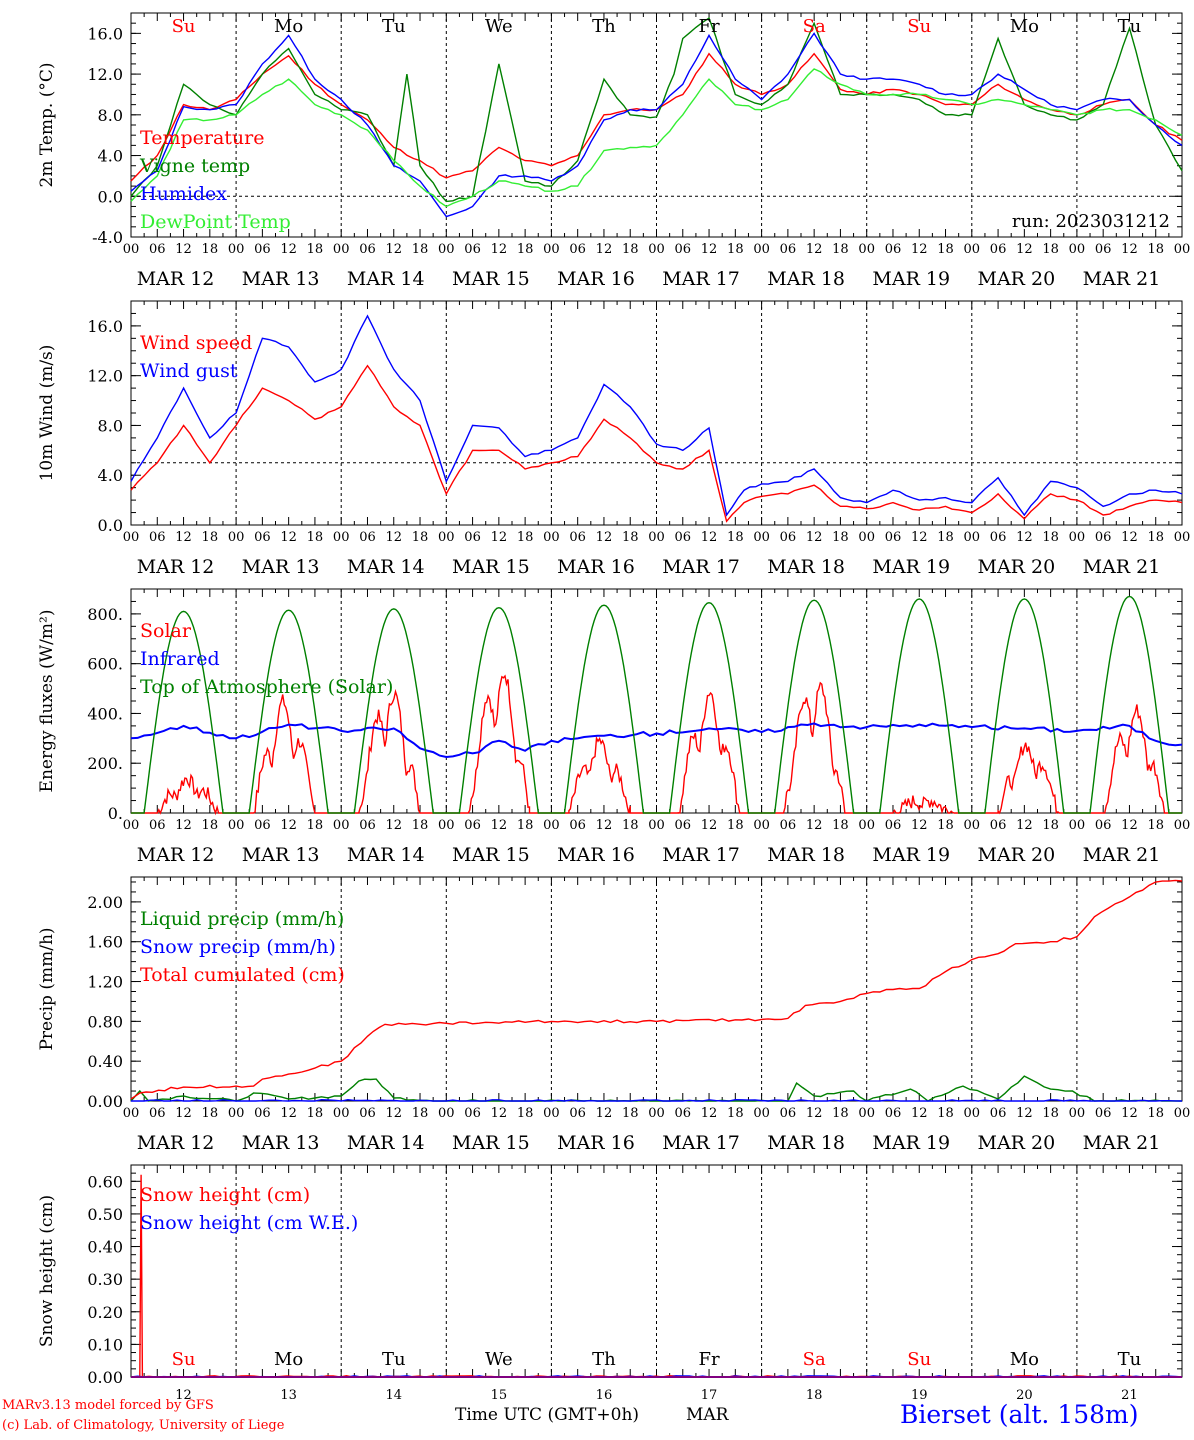 Image resolution: width=1194 pixels, height=1440 pixels. What do you see at coordinates (105, 1101) in the screenshot?
I see `y-tick-label: 0.00` at bounding box center [105, 1101].